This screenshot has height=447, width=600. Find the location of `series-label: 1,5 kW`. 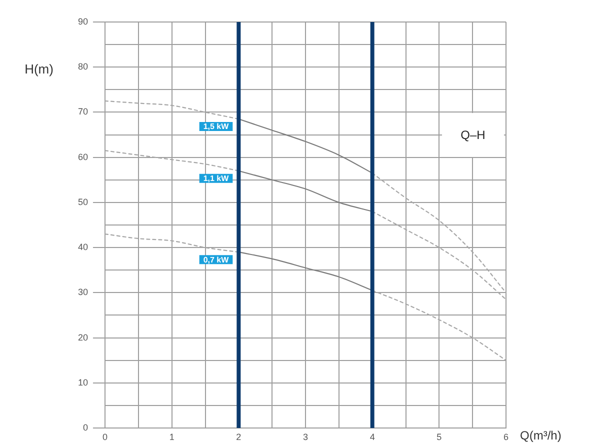

series-label: 1,5 kW is located at coordinates (216, 127).